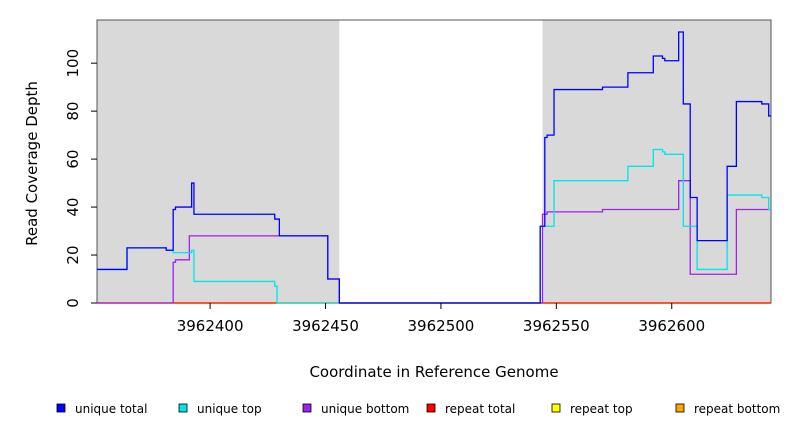 The width and height of the screenshot is (792, 432). I want to click on x-tick-label: 3962400, so click(210, 326).